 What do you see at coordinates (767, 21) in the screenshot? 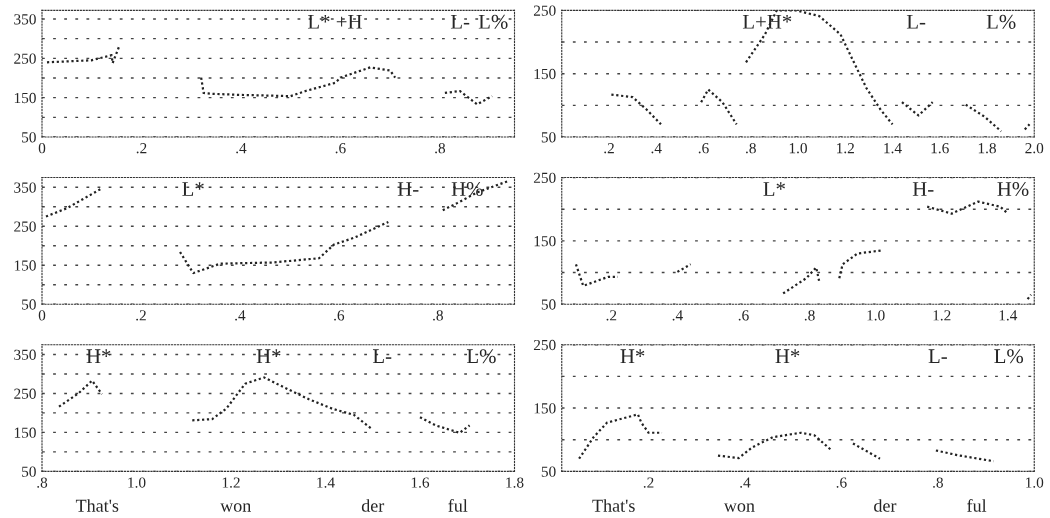
I see `annotation: L+H*` at bounding box center [767, 21].